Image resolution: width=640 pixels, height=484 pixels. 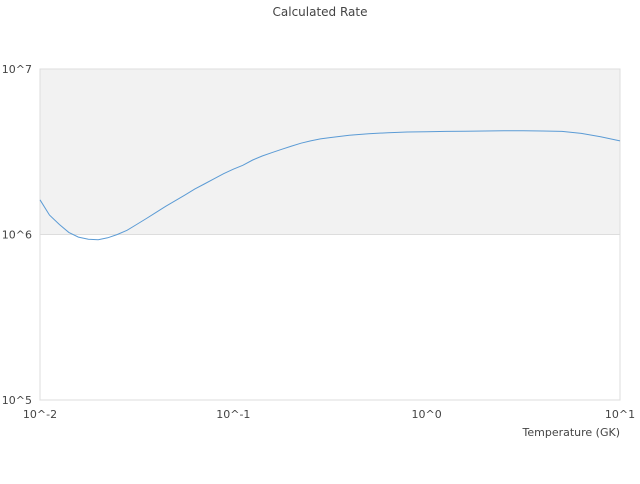 What do you see at coordinates (17, 69) in the screenshot?
I see `y-tick-label: 10^7` at bounding box center [17, 69].